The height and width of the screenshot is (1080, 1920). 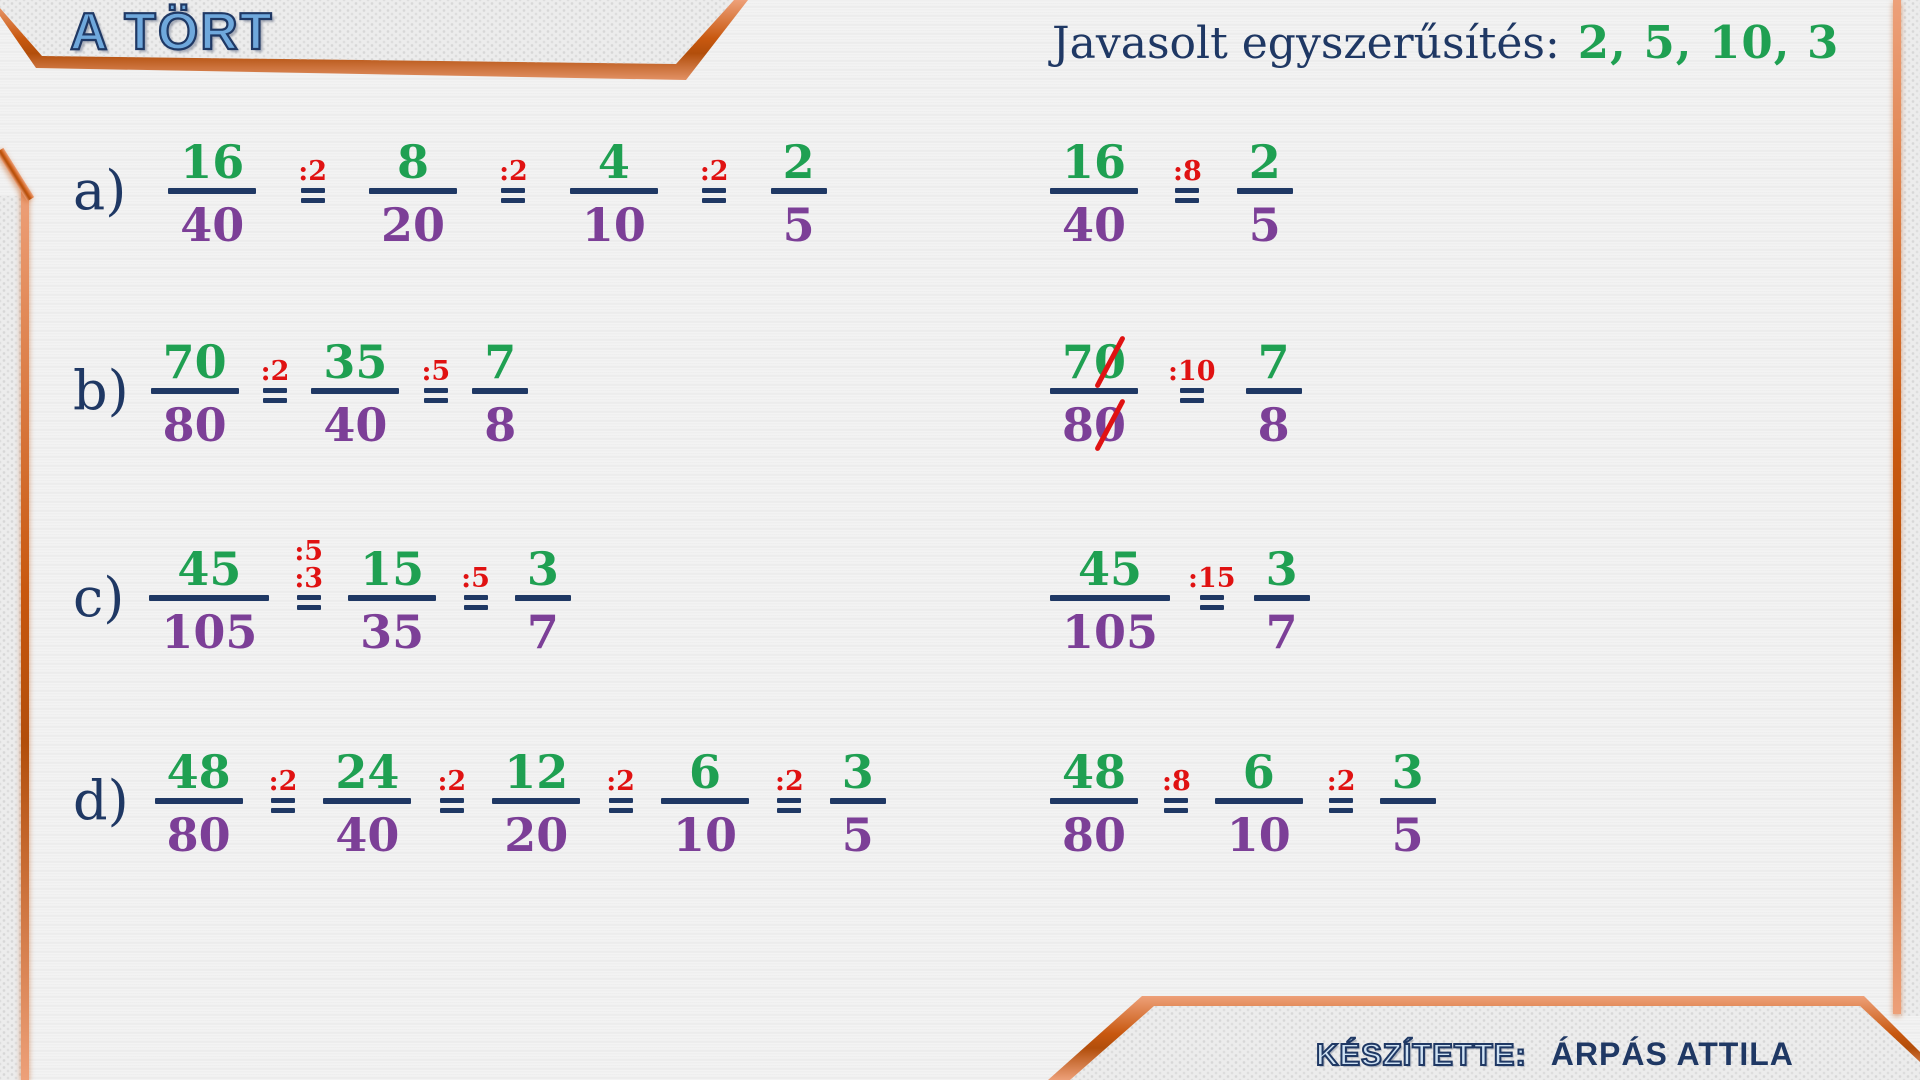 I want to click on fraction: 15 35, so click(x=392, y=597).